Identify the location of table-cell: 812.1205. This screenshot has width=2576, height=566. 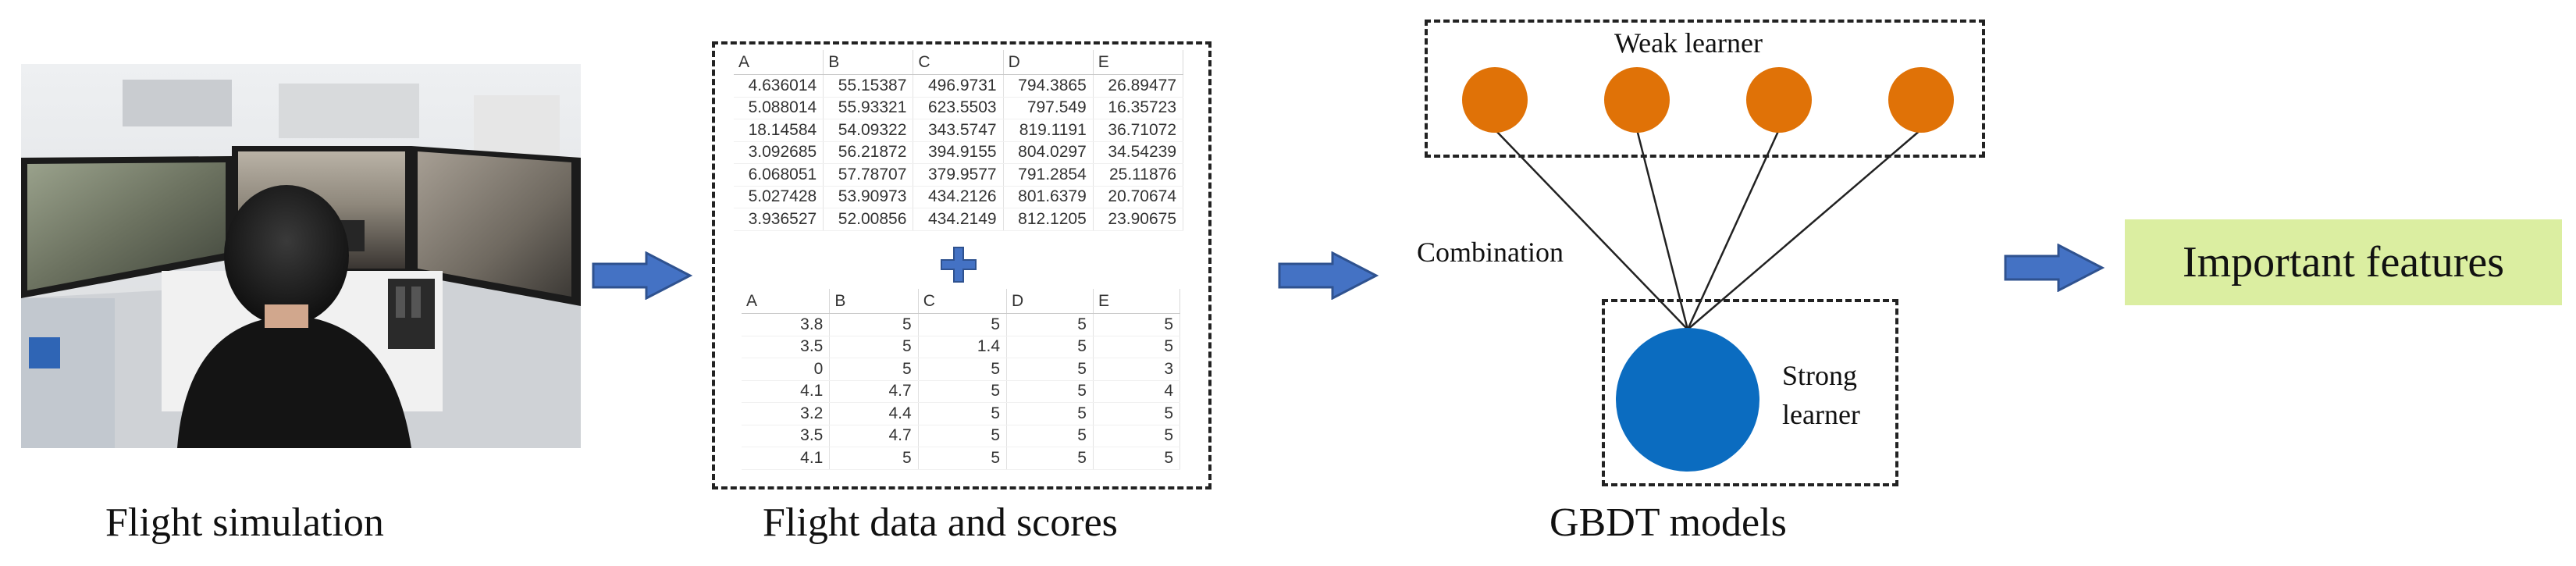
(1048, 220).